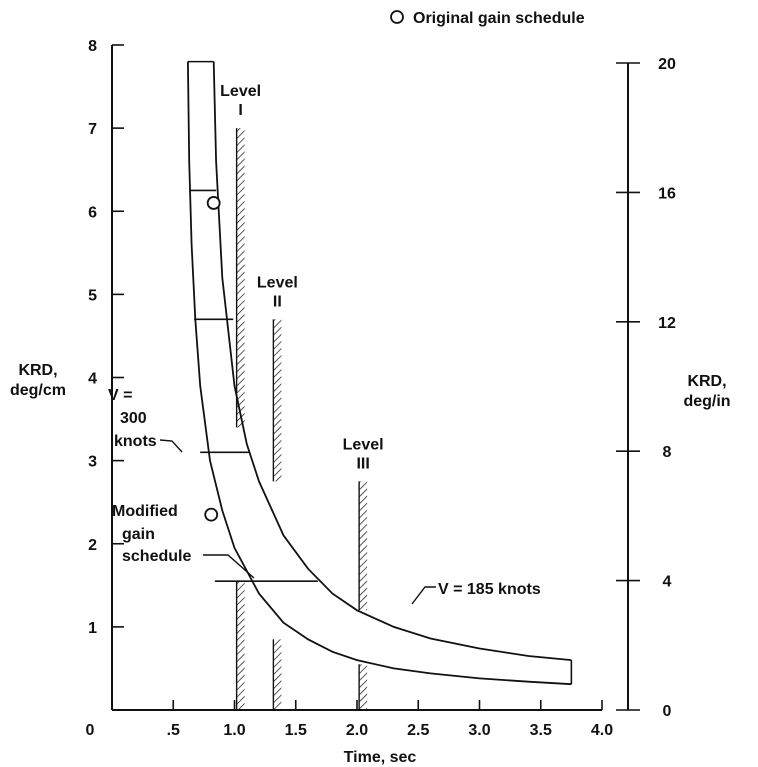 This screenshot has height=767, width=758. I want to click on y-left-tick-label: 8, so click(92, 46).